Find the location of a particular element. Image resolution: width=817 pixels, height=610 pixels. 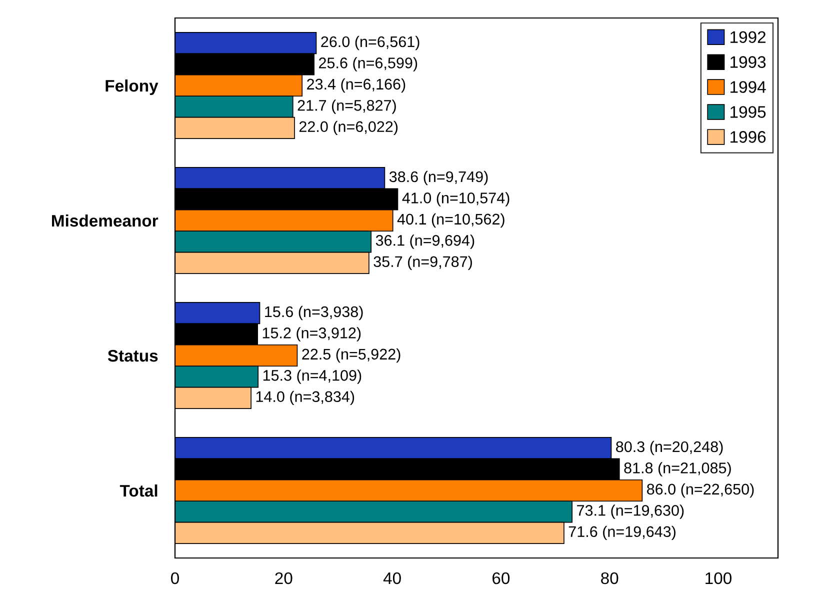

legend-label: 1995 is located at coordinates (748, 112).